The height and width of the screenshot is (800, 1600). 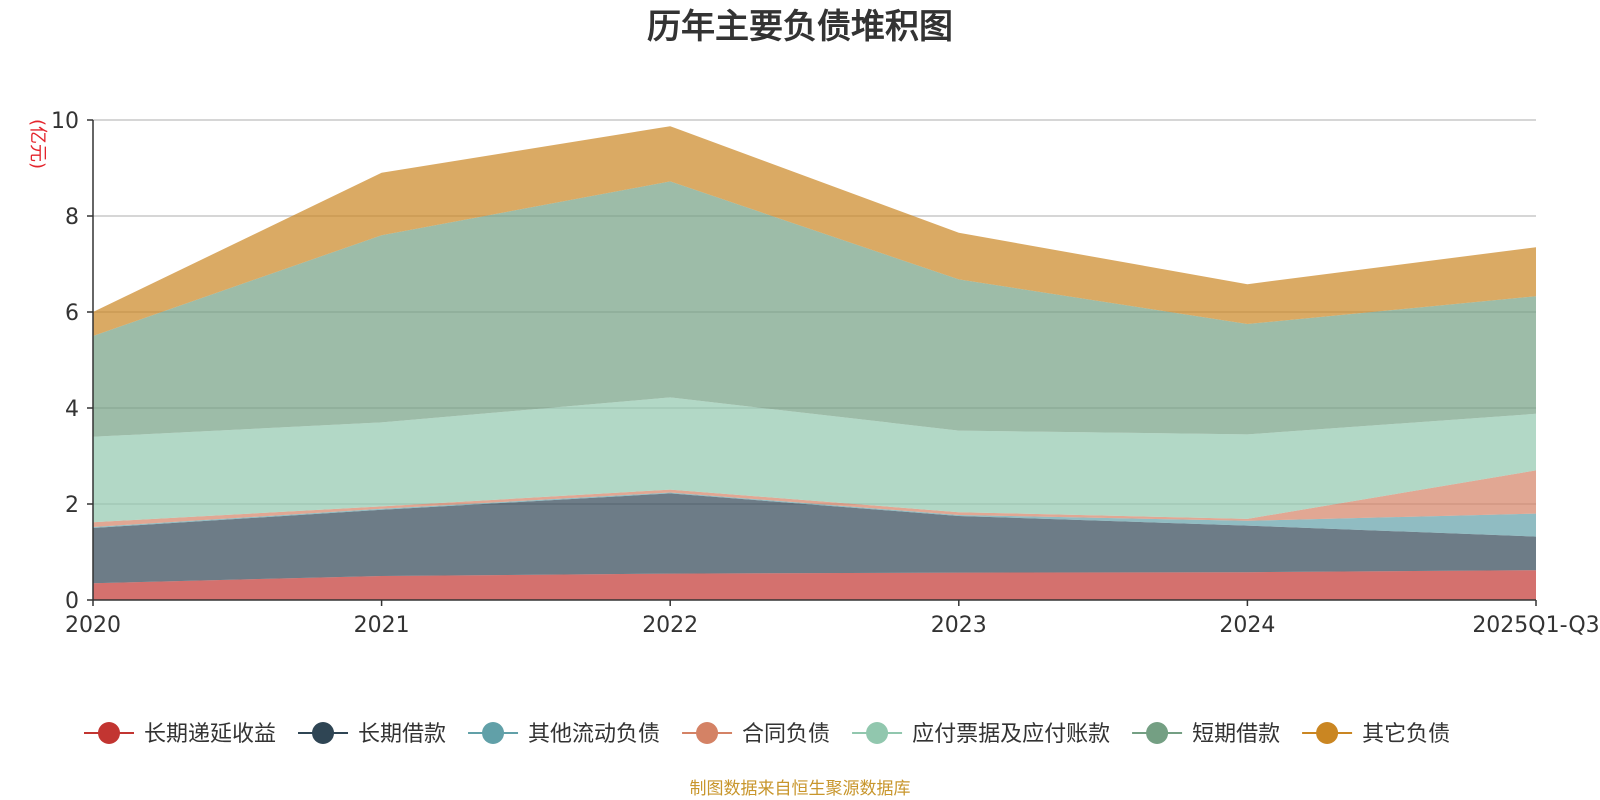 I want to click on y-tick-label: 2, so click(x=72, y=505).